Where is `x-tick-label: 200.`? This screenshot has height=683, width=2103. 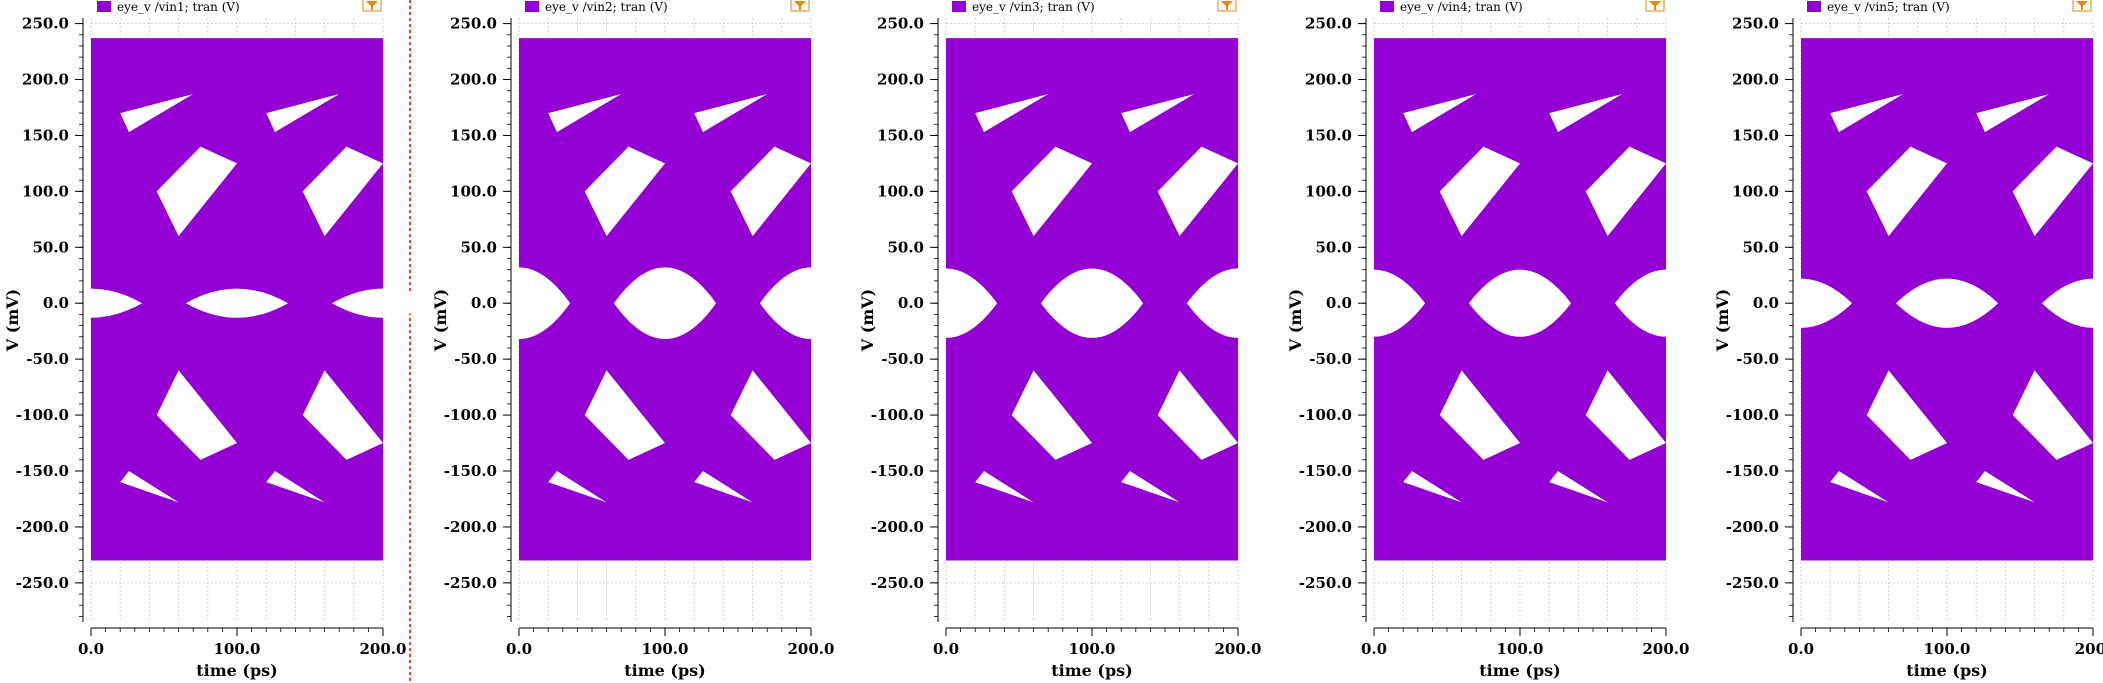
x-tick-label: 200. is located at coordinates (2089, 649).